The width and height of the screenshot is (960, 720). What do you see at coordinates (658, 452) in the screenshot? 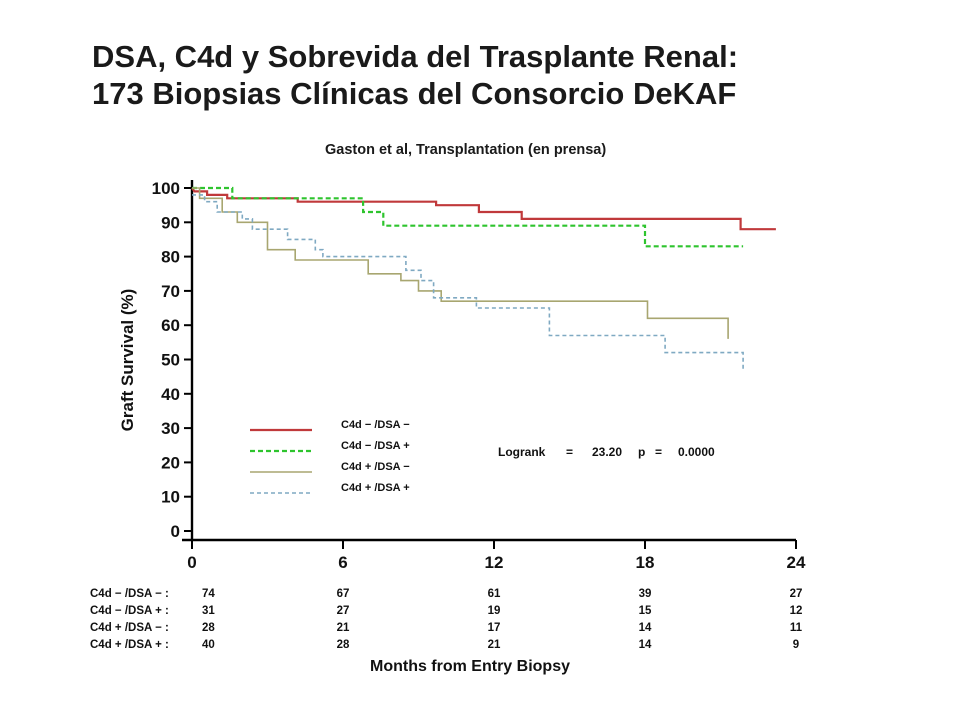
I see `p-equals: =` at bounding box center [658, 452].